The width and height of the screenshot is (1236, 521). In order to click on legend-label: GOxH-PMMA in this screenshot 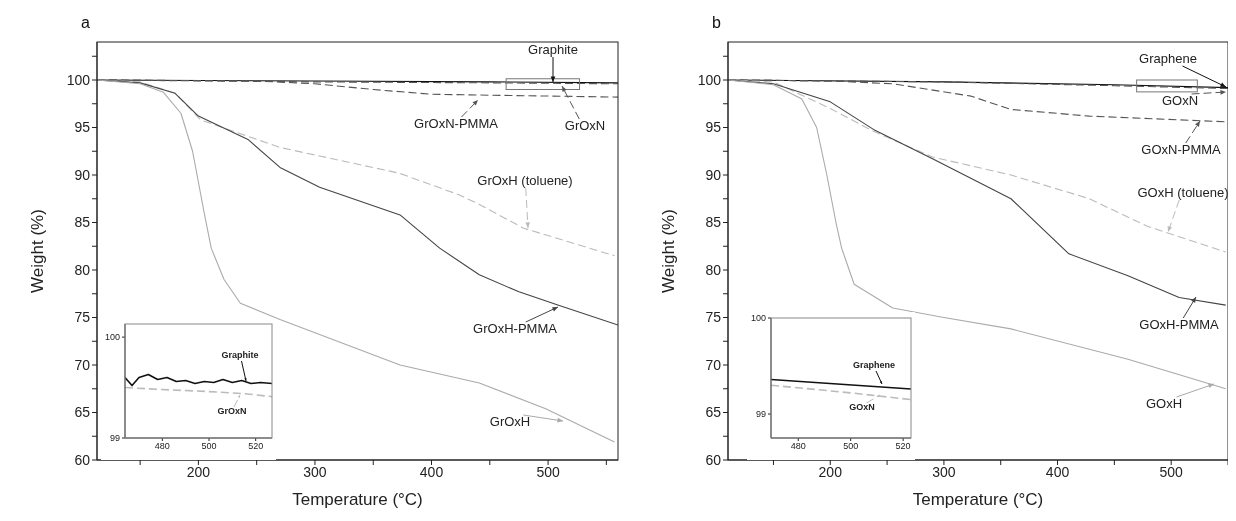, I will do `click(1179, 324)`.